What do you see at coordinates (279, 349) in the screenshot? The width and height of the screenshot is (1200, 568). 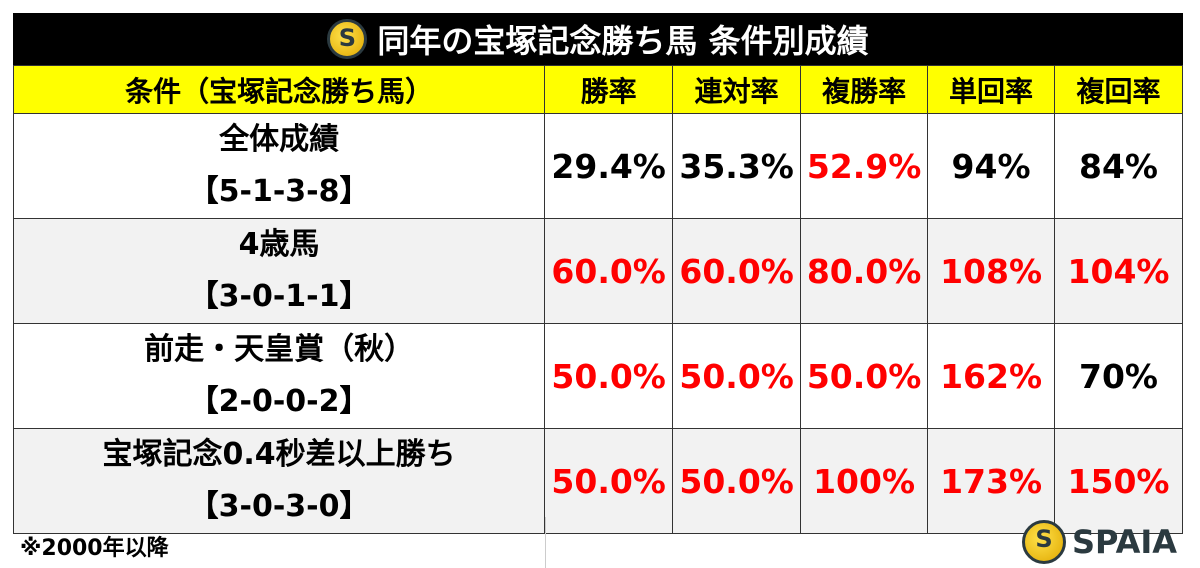 I see `condition-label: 前走・天皇賞（秋）` at bounding box center [279, 349].